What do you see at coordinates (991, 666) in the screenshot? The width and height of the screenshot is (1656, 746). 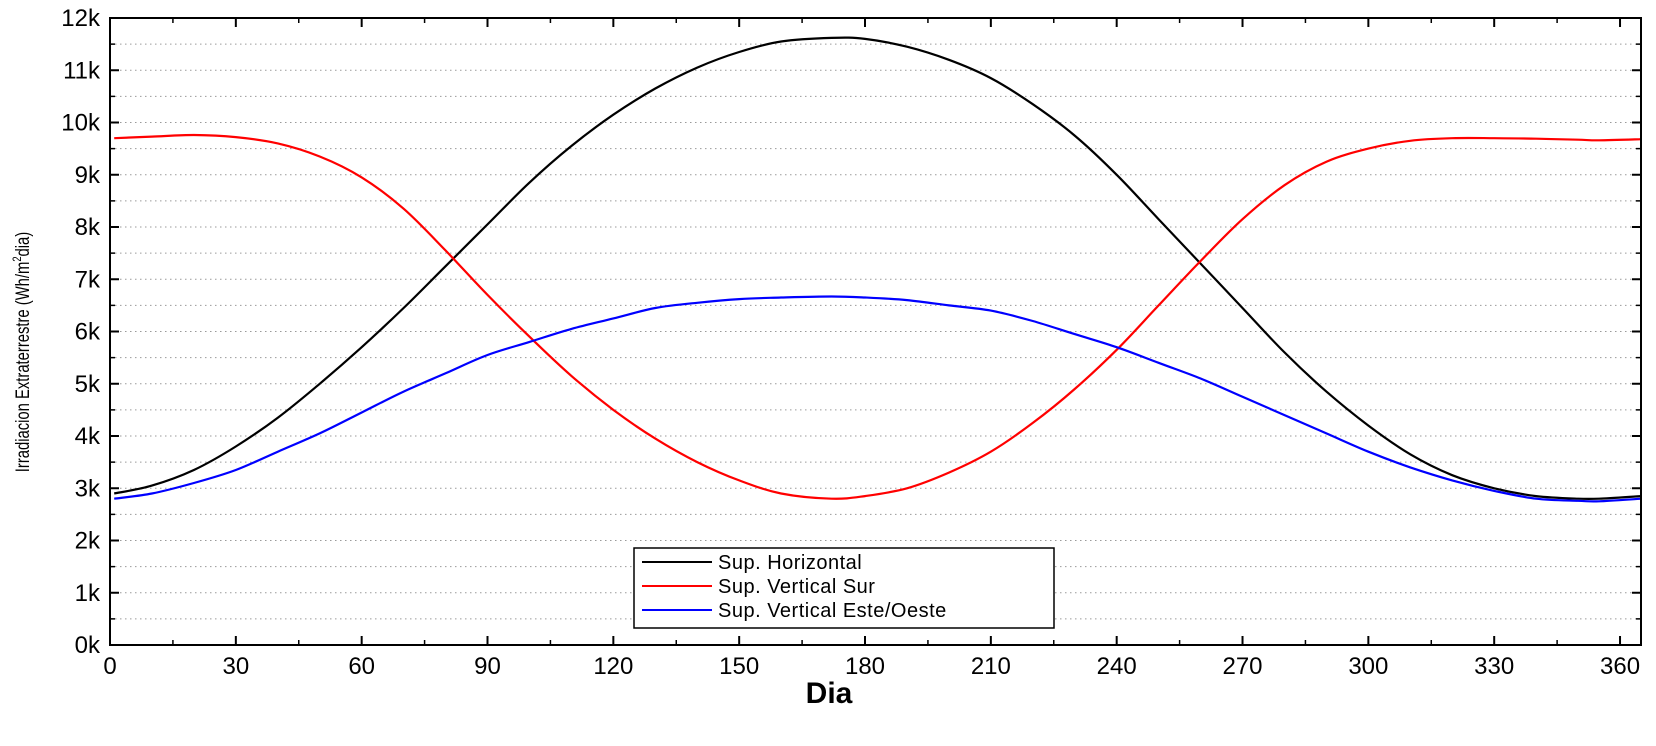 I see `x-tick-label: 210` at bounding box center [991, 666].